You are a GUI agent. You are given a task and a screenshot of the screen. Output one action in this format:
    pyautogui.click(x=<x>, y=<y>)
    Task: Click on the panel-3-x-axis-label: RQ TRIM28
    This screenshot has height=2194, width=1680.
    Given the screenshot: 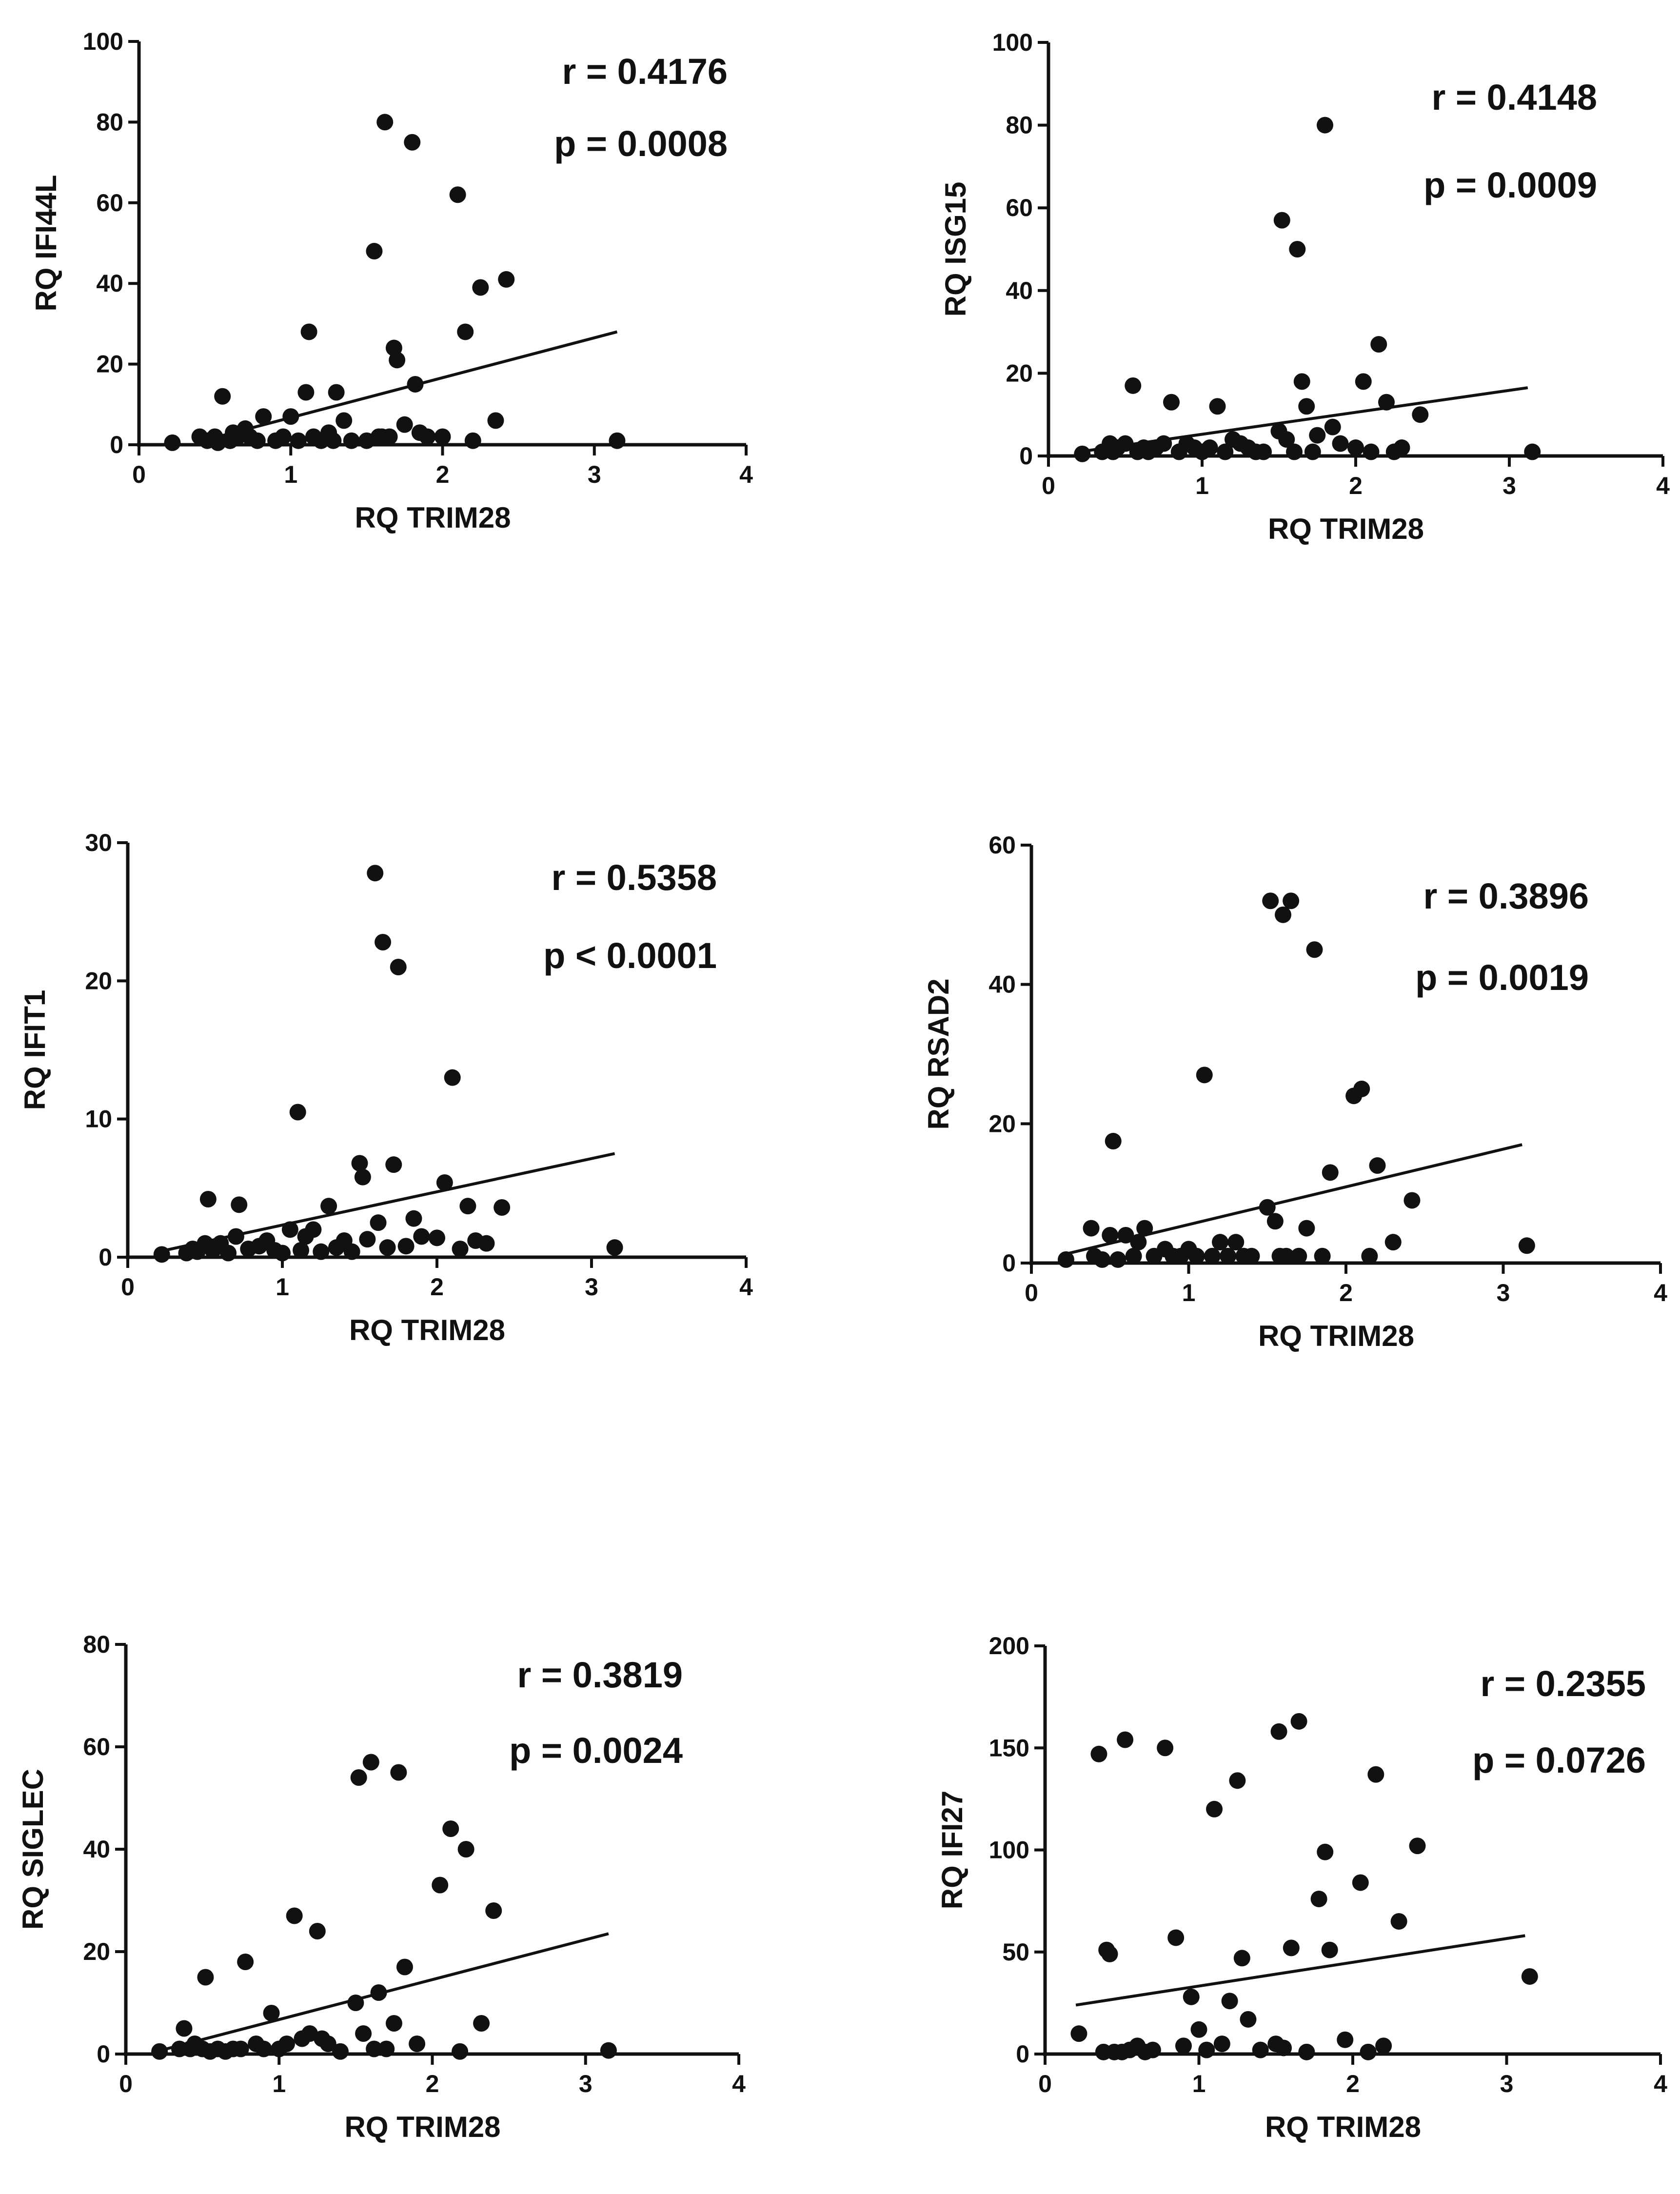 What is the action you would take?
    pyautogui.click(x=427, y=1330)
    